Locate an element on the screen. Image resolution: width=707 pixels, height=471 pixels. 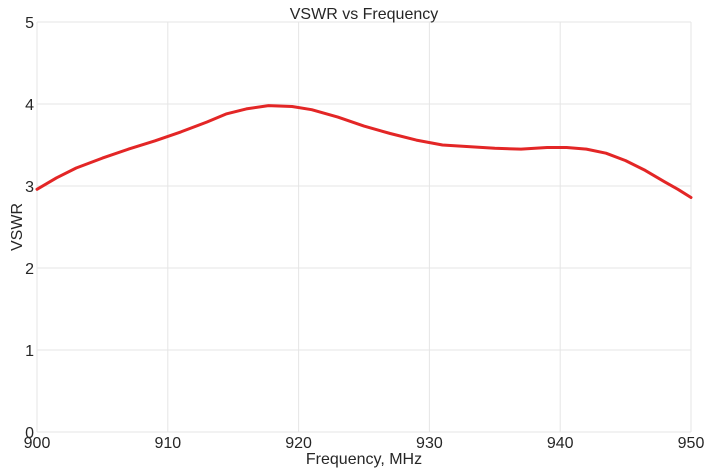
chart-title: VSWR vs Frequency is located at coordinates (364, 14).